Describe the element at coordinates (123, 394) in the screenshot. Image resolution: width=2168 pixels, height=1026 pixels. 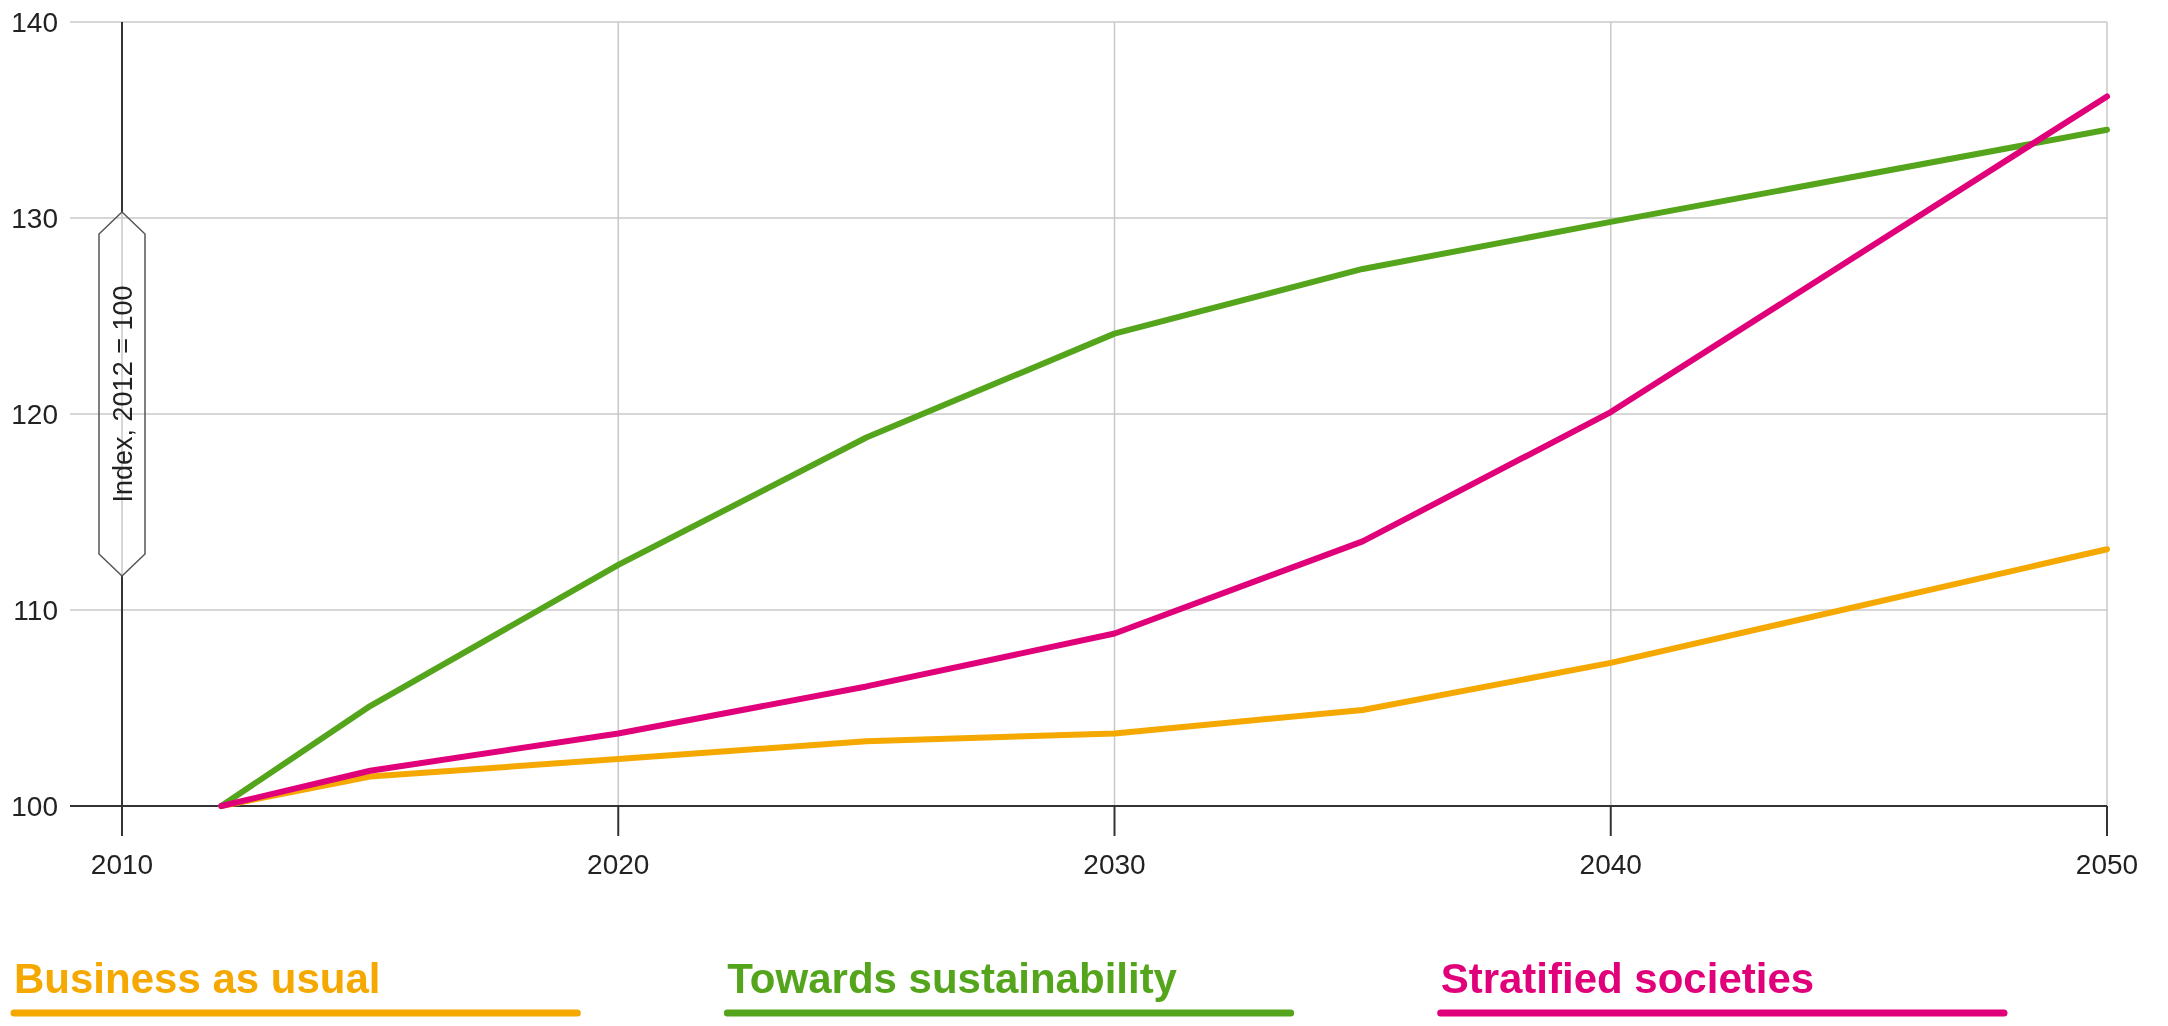
I see `y-axis-title: Index, 2012 = 100` at that location.